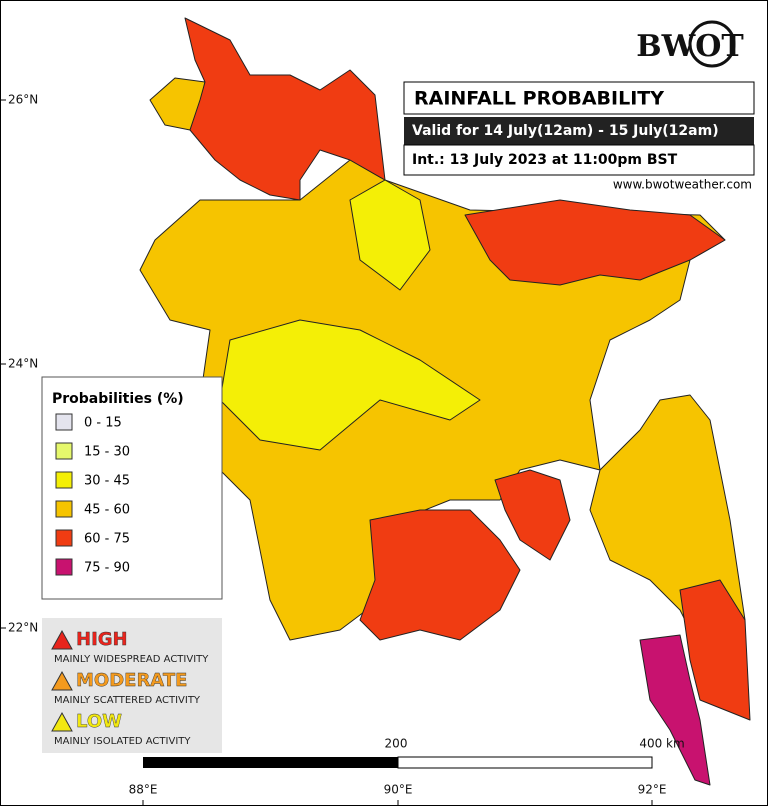 This screenshot has height=806, width=768. Describe the element at coordinates (545, 160) in the screenshot. I see `issued: Int.: 13 July 2023 at 11:00pm BST` at that location.